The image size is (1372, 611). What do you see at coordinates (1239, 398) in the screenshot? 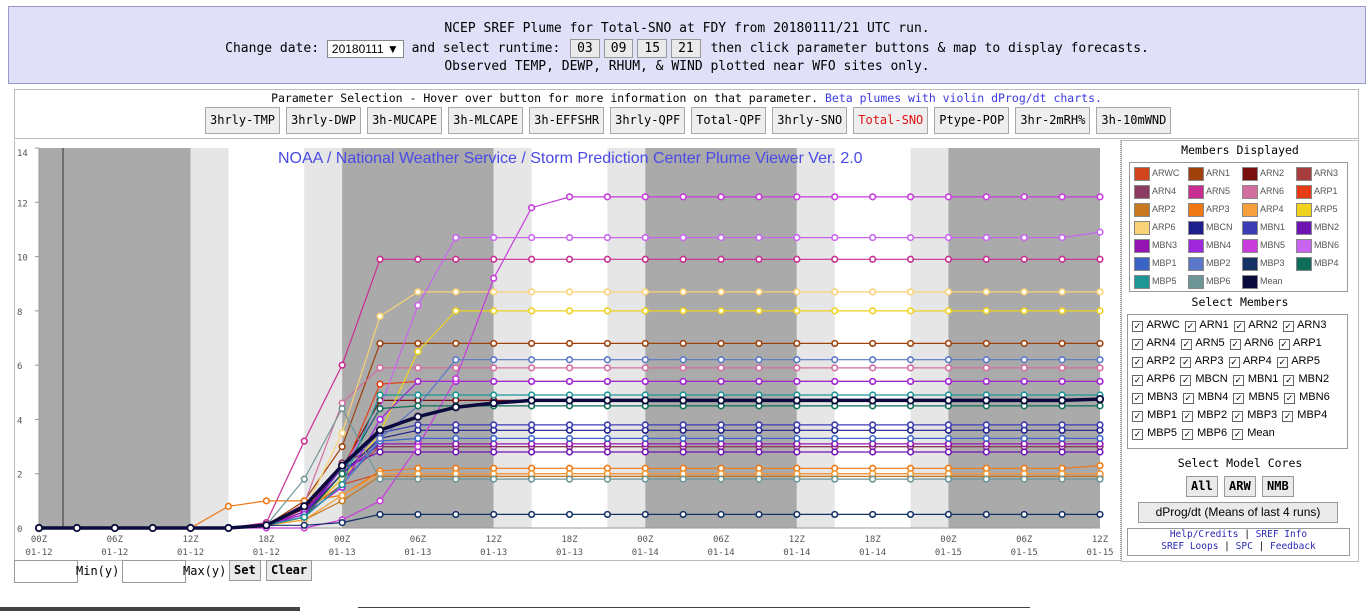
I see `member-checkbox-mbn5: ✓` at bounding box center [1239, 398].